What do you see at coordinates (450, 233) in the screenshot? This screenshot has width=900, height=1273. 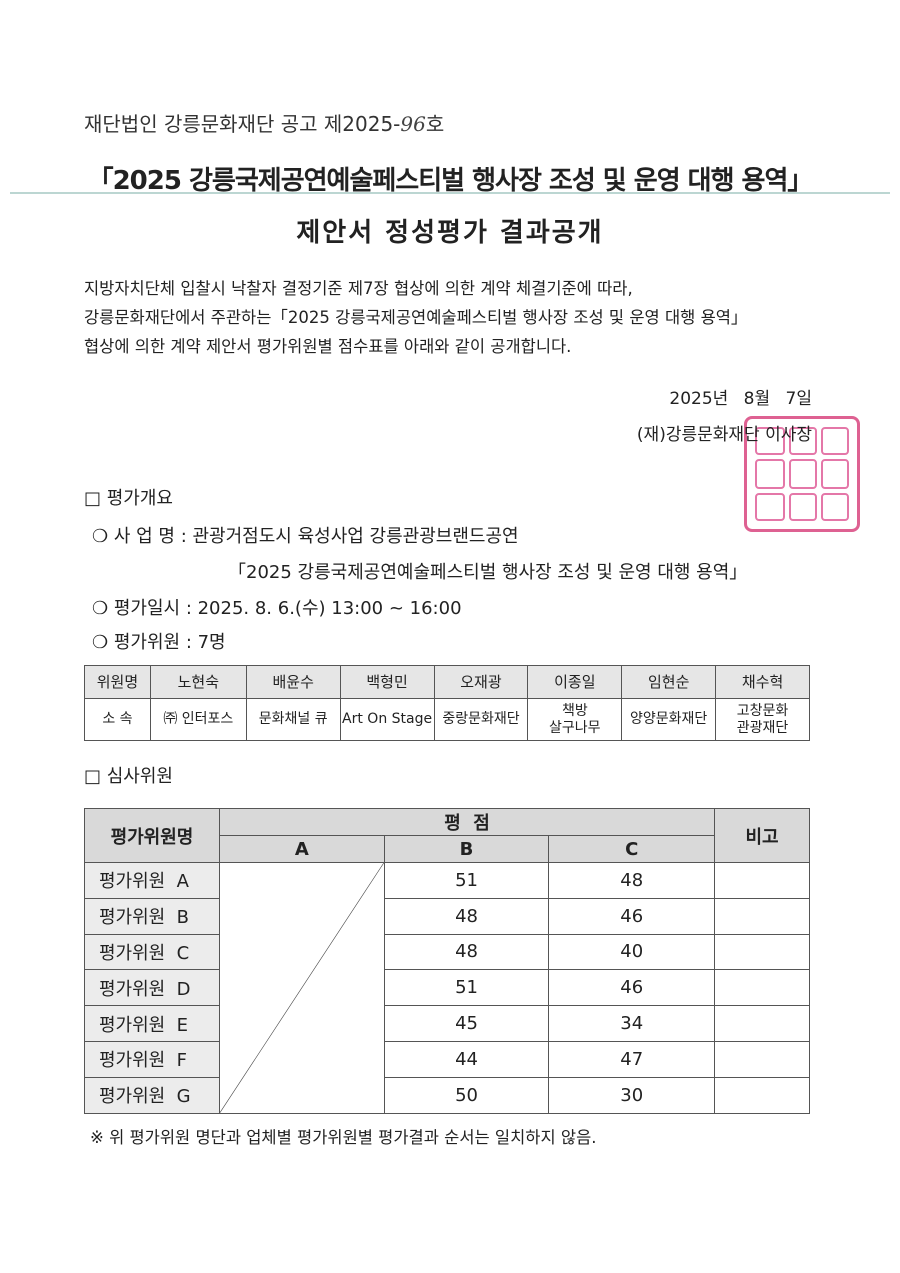 I see `subtitle: 제안서 정성평가 결과공개` at bounding box center [450, 233].